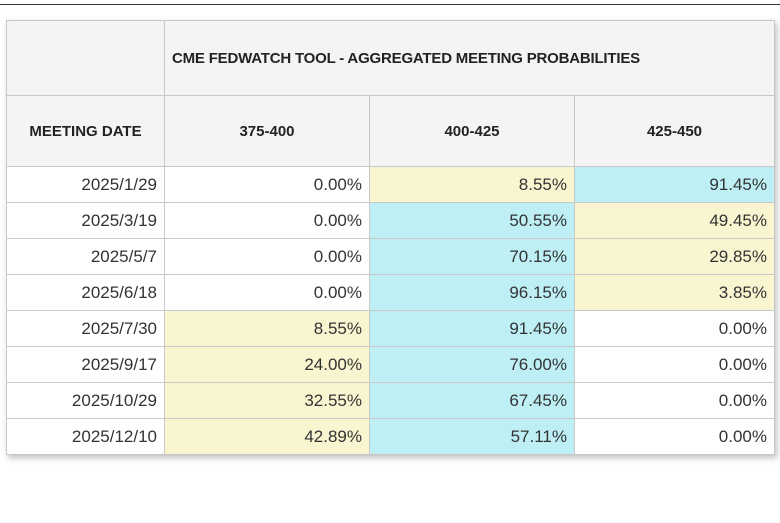 This screenshot has width=780, height=523. What do you see at coordinates (267, 436) in the screenshot?
I see `probability-cell: 42.89%` at bounding box center [267, 436].